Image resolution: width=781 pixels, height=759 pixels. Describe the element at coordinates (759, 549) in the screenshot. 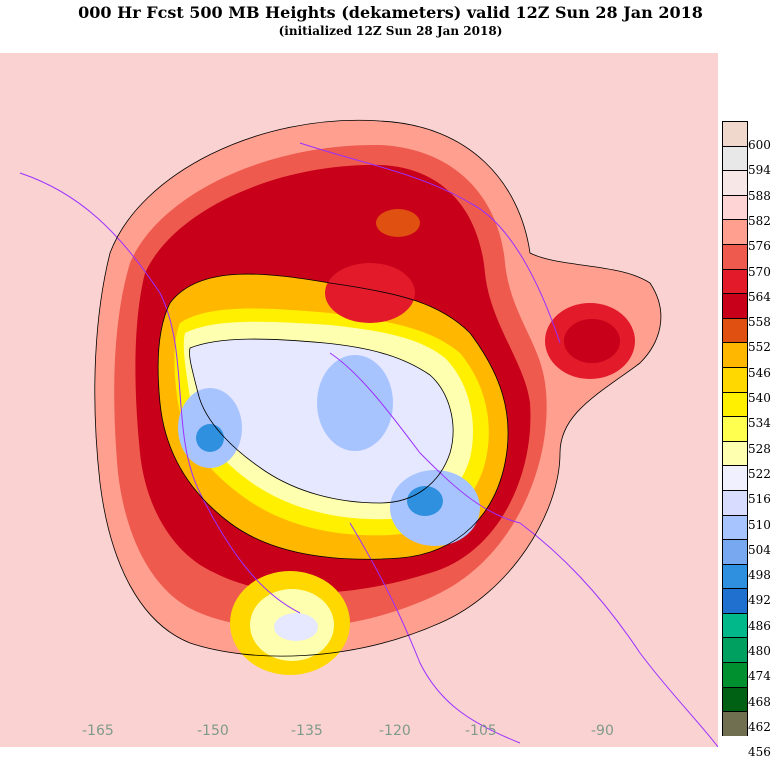

I see `colorbar-label: 504` at that location.